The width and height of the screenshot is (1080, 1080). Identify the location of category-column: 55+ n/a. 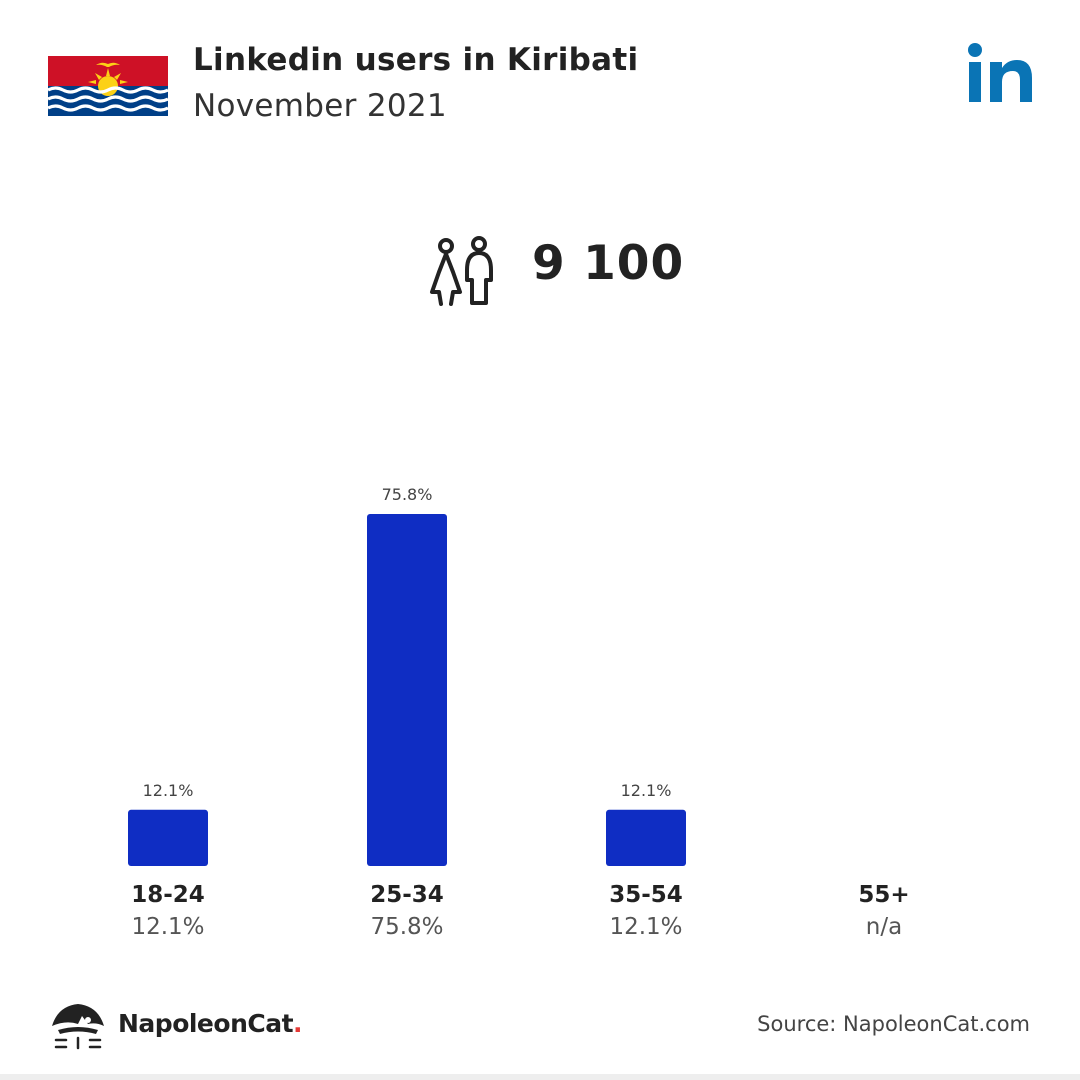
(884, 911).